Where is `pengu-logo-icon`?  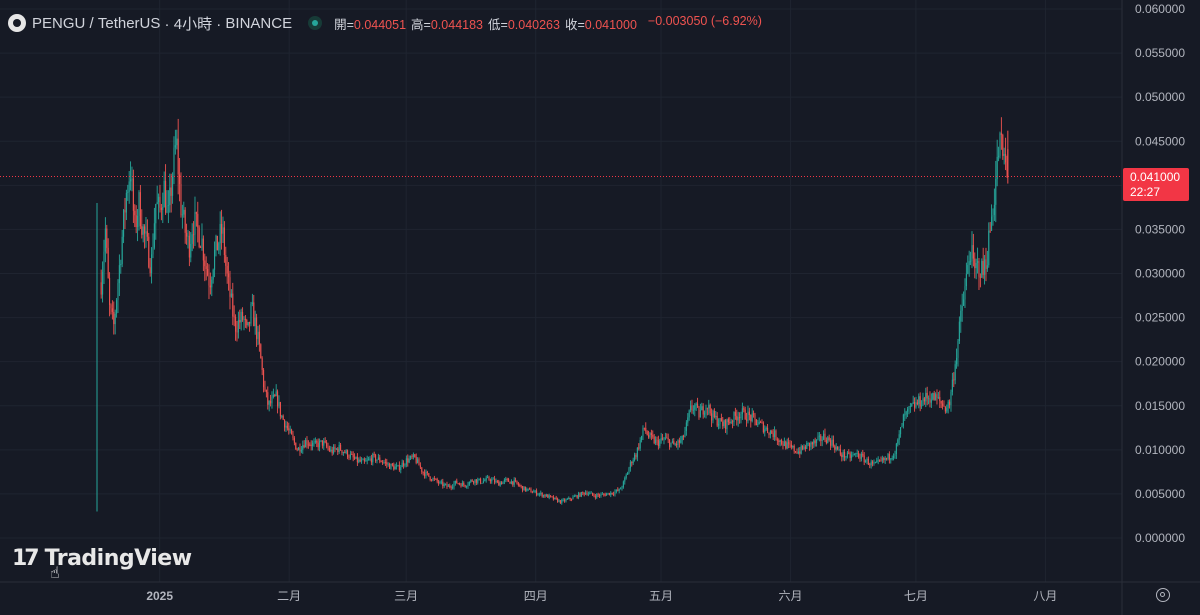 pengu-logo-icon is located at coordinates (17, 23).